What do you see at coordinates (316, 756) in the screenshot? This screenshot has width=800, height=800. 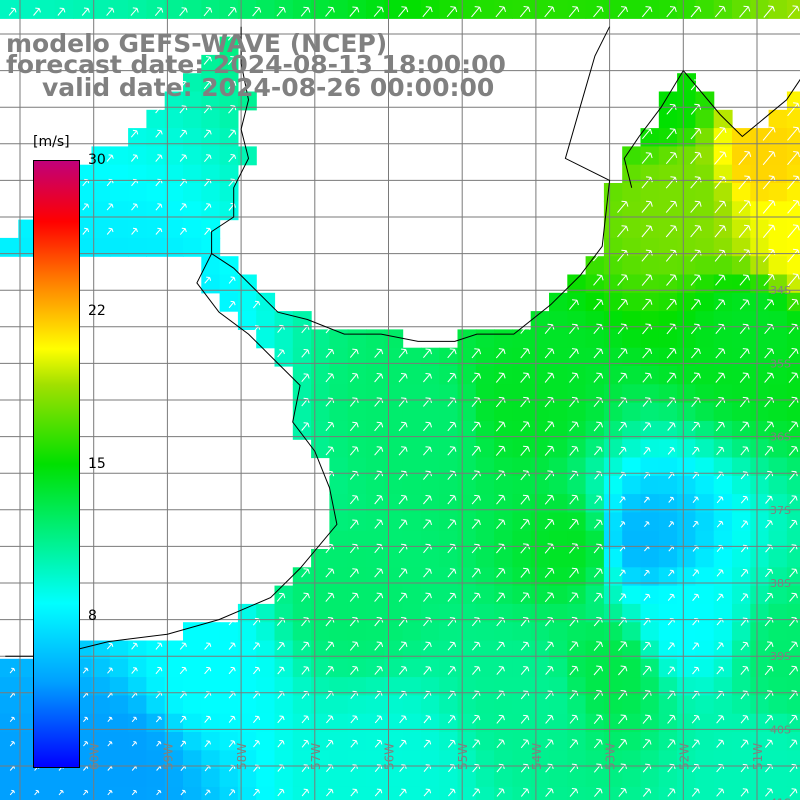 I see `longitude-label: 57W` at bounding box center [316, 756].